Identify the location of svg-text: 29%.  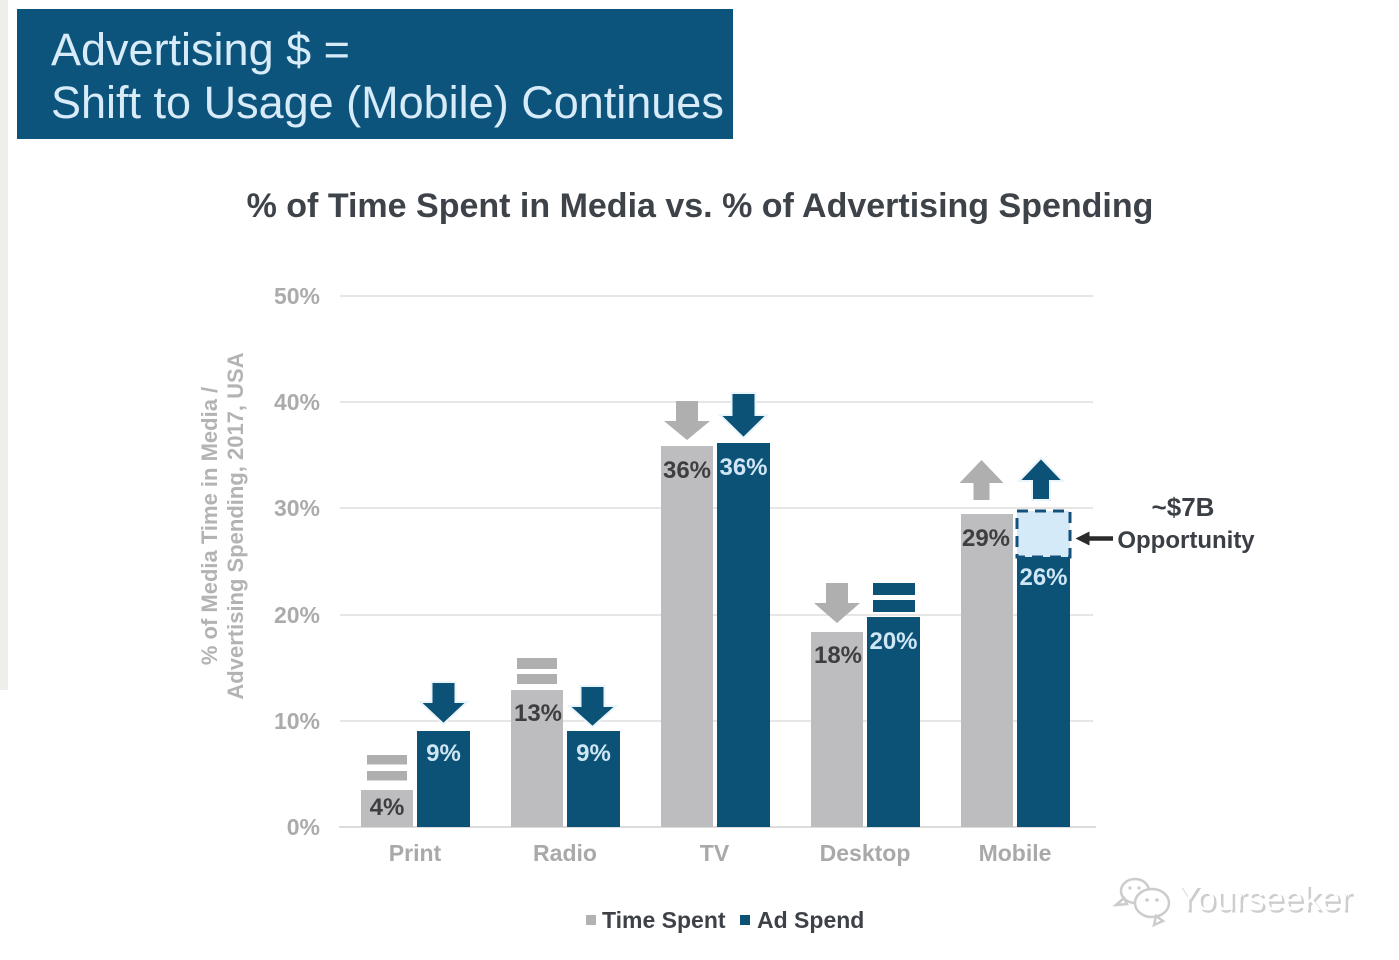
(986, 538).